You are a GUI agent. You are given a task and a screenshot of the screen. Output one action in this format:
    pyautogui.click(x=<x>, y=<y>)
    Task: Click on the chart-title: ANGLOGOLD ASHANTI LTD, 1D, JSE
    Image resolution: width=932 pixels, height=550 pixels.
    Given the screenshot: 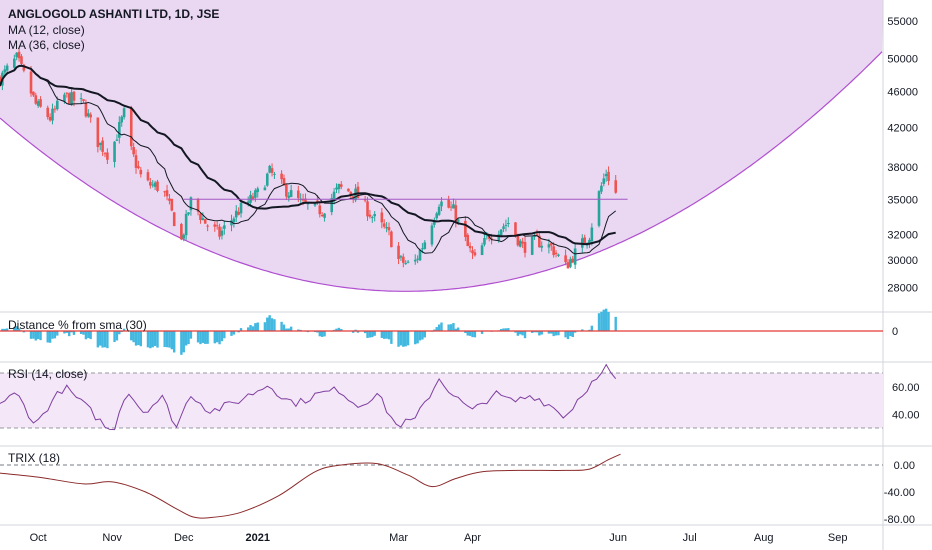 What is the action you would take?
    pyautogui.click(x=114, y=14)
    